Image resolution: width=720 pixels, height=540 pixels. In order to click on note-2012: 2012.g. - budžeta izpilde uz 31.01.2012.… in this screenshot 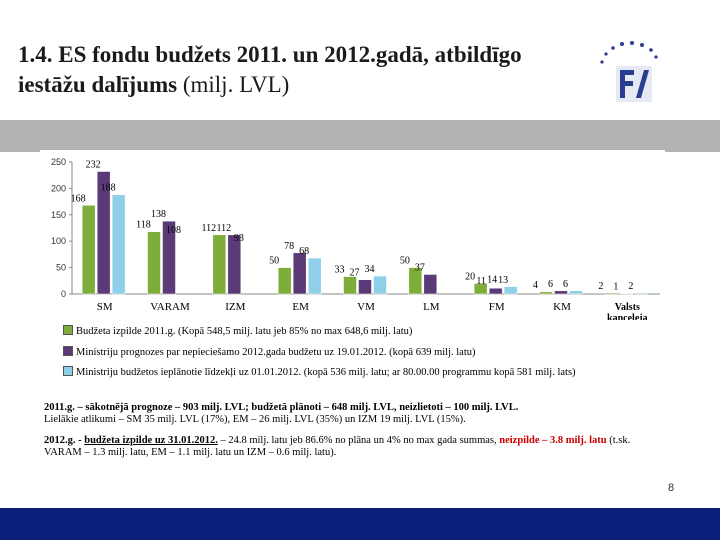, I will do `click(337, 446)`.